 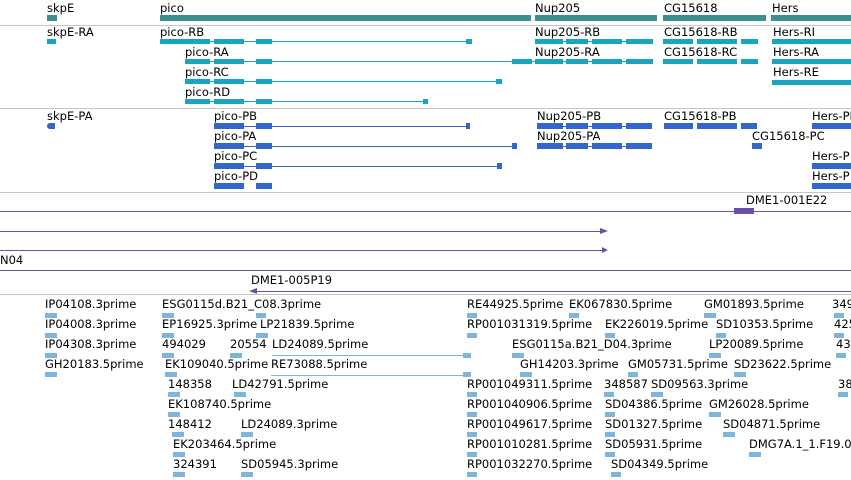 What do you see at coordinates (51, 41) in the screenshot?
I see `transcript-feature` at bounding box center [51, 41].